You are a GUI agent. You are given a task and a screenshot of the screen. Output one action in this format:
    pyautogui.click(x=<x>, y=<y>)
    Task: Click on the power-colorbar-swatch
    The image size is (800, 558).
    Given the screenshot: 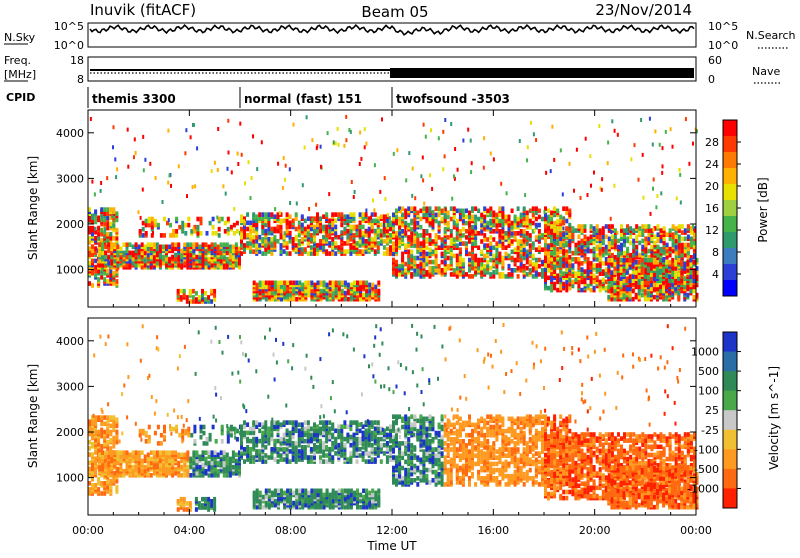 What is the action you would take?
    pyautogui.click(x=730, y=224)
    